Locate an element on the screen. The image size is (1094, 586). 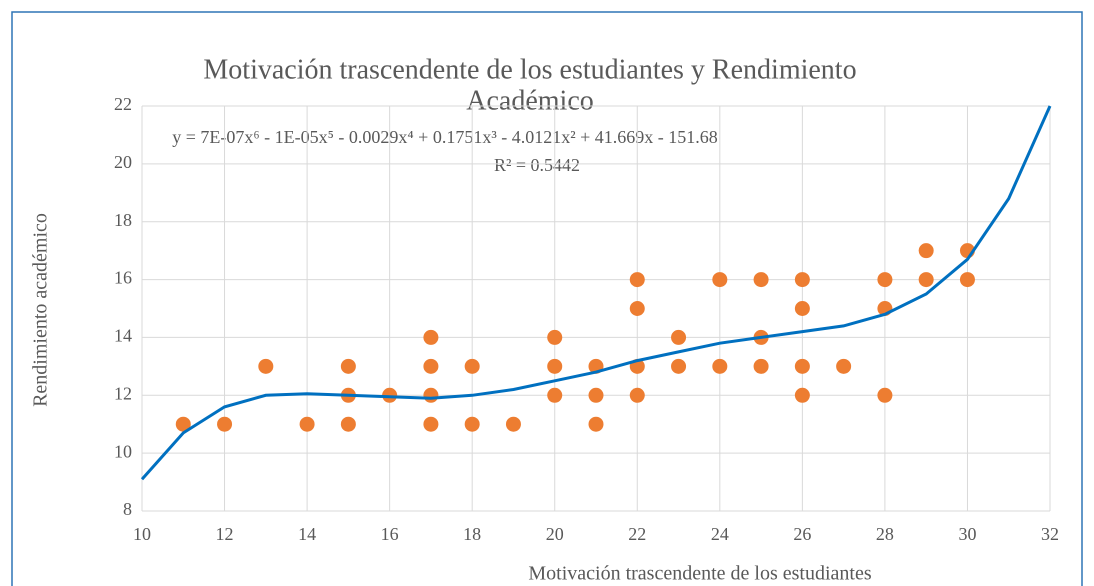
y-tick-label: 22 is located at coordinates (123, 104).